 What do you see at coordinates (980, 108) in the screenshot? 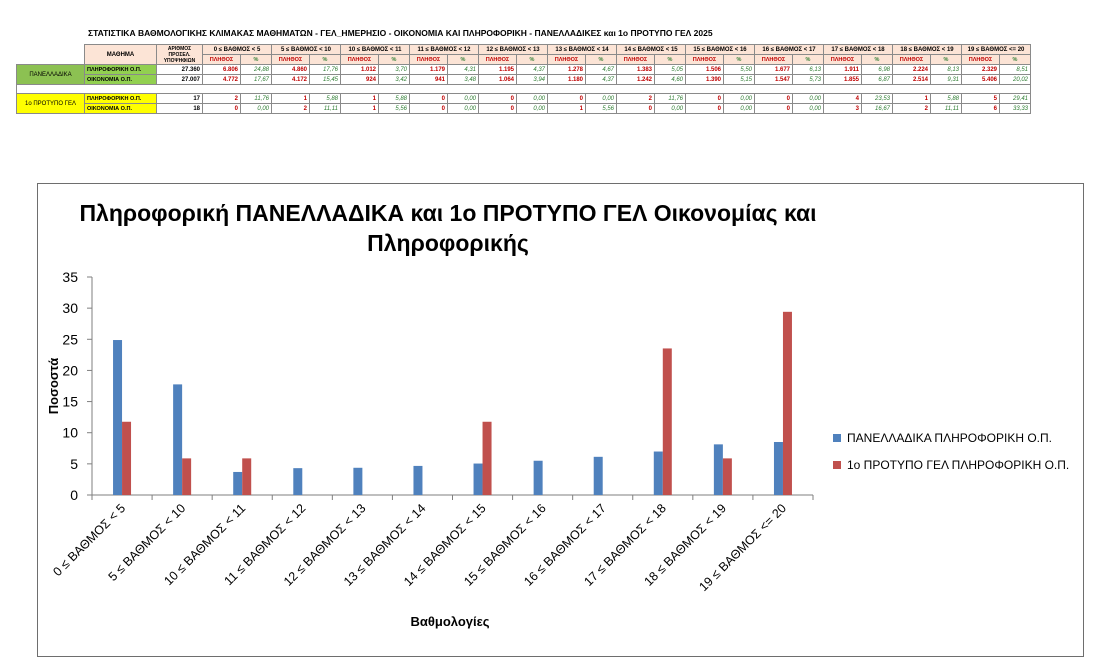
I see `count-value: 6` at bounding box center [980, 108].